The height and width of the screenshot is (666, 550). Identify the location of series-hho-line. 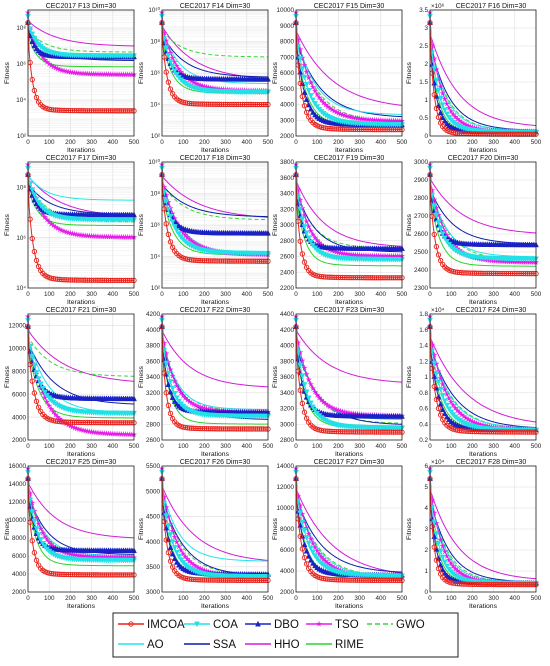
(483, 371).